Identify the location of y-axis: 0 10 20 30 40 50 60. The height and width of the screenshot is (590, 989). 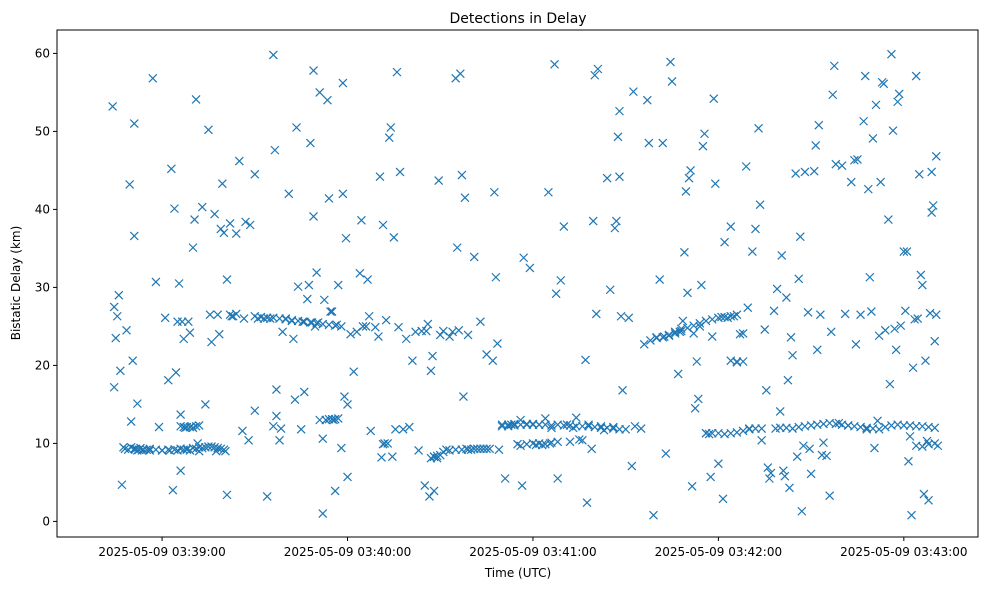
(46, 287).